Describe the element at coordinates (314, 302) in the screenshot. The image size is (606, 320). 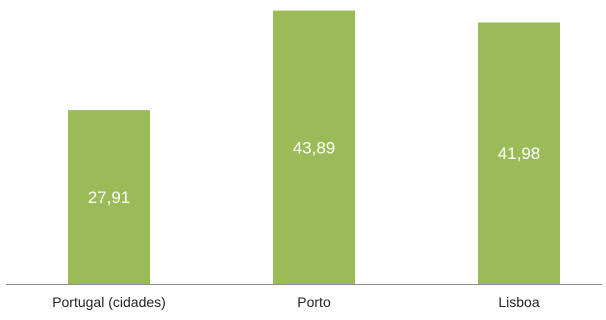
I see `category-label: Porto` at that location.